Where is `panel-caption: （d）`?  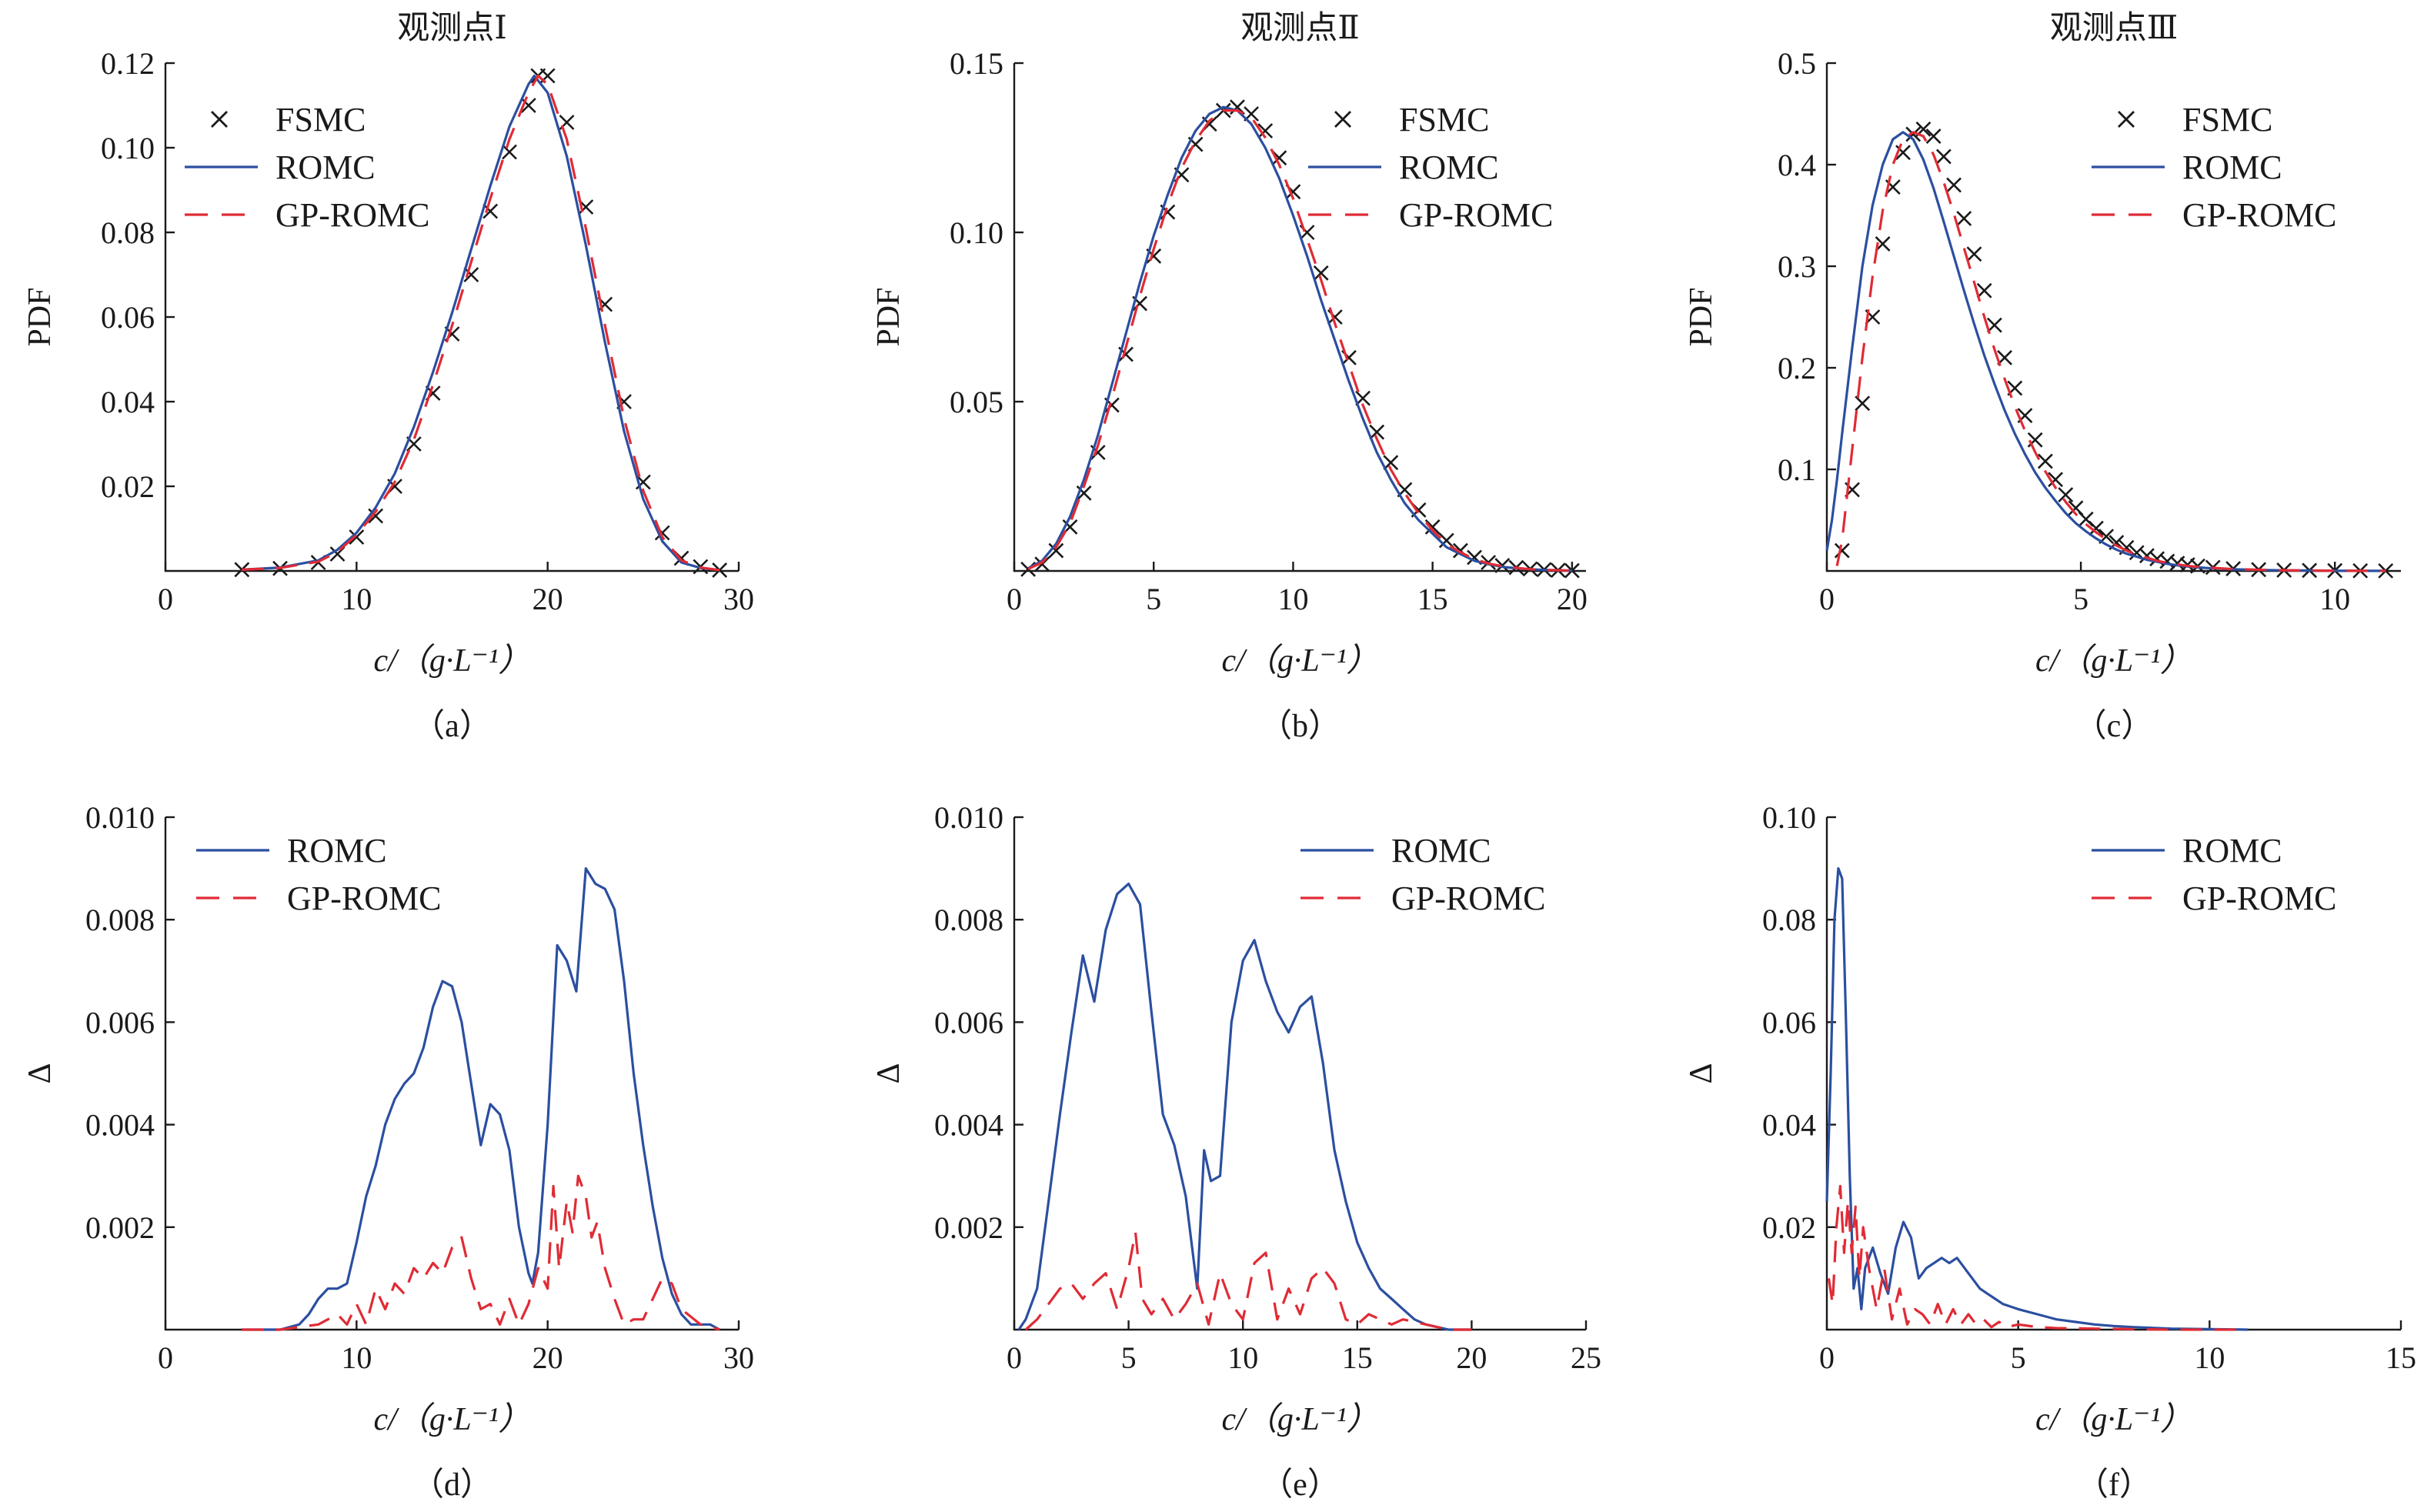 panel-caption: （d） is located at coordinates (452, 1485).